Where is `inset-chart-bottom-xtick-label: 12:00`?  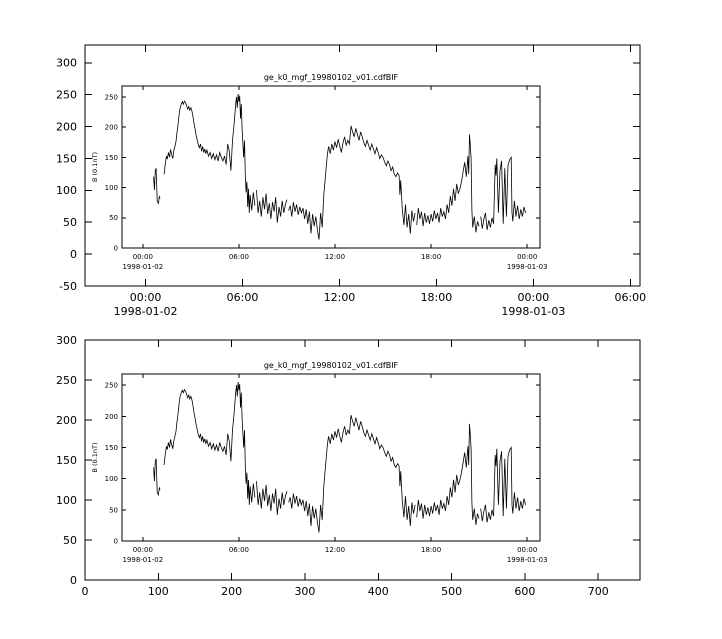
inset-chart-bottom-xtick-label: 12:00 is located at coordinates (335, 550).